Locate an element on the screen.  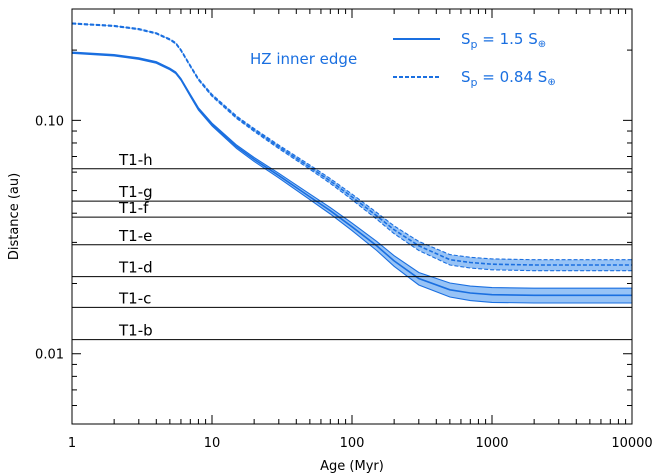
planet-label-t1-d: T1-d is located at coordinates (135, 268).